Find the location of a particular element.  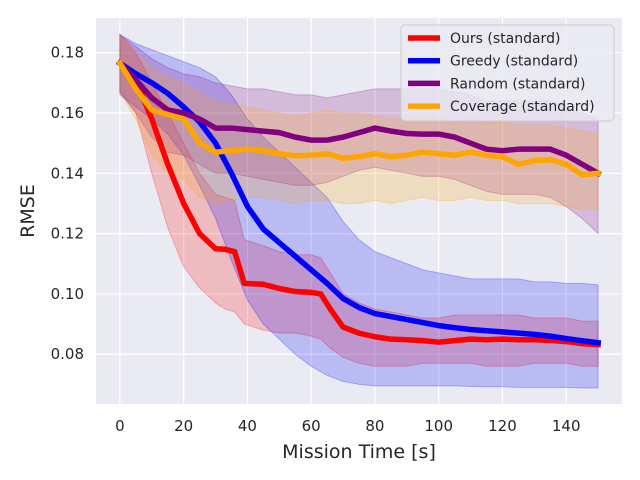

x-tick-label: 0 is located at coordinates (120, 426).